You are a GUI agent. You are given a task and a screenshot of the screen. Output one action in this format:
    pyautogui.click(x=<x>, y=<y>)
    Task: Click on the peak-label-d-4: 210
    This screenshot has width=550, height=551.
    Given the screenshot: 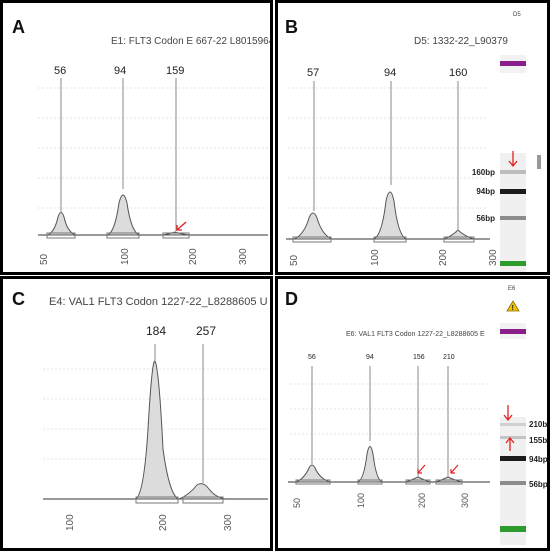 What is the action you would take?
    pyautogui.click(x=449, y=357)
    